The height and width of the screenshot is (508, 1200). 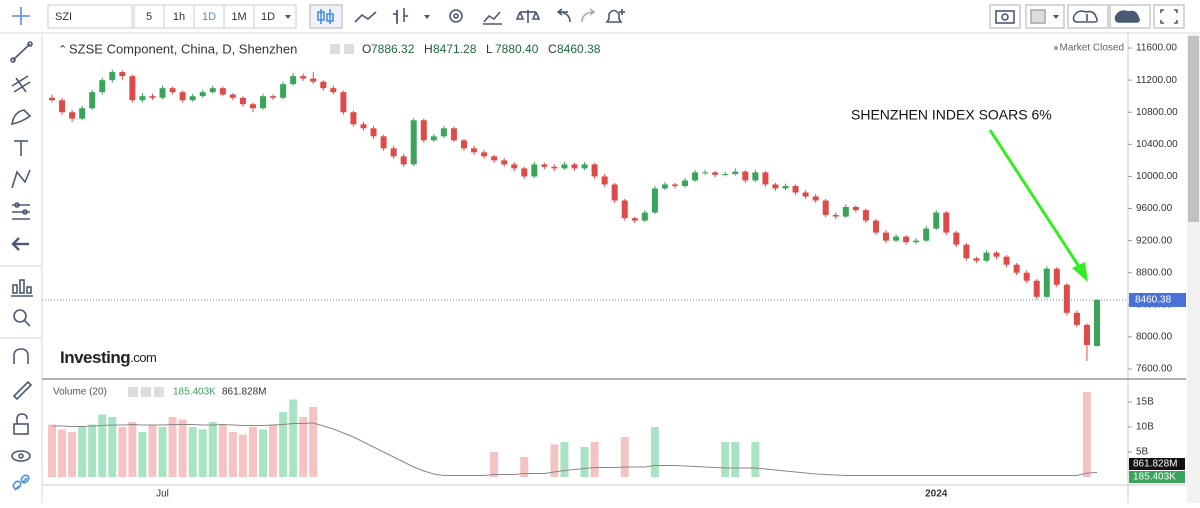 I want to click on interval-label: 1M, so click(x=238, y=17).